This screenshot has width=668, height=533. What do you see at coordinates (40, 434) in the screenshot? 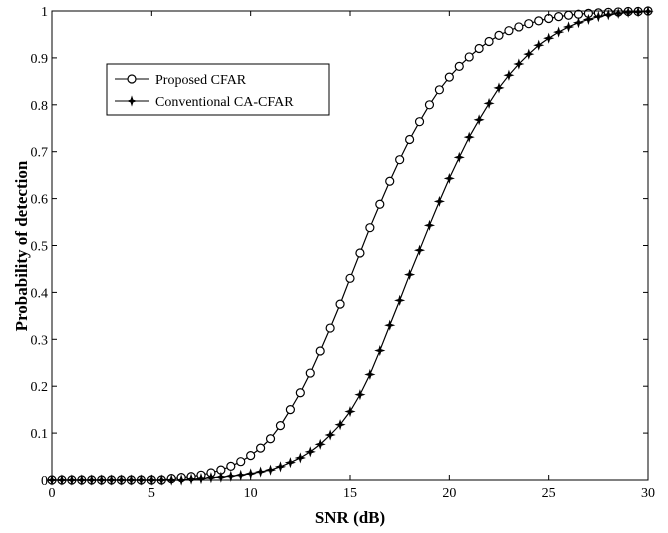
I see `y-tick-label: 0.1` at bounding box center [40, 434].